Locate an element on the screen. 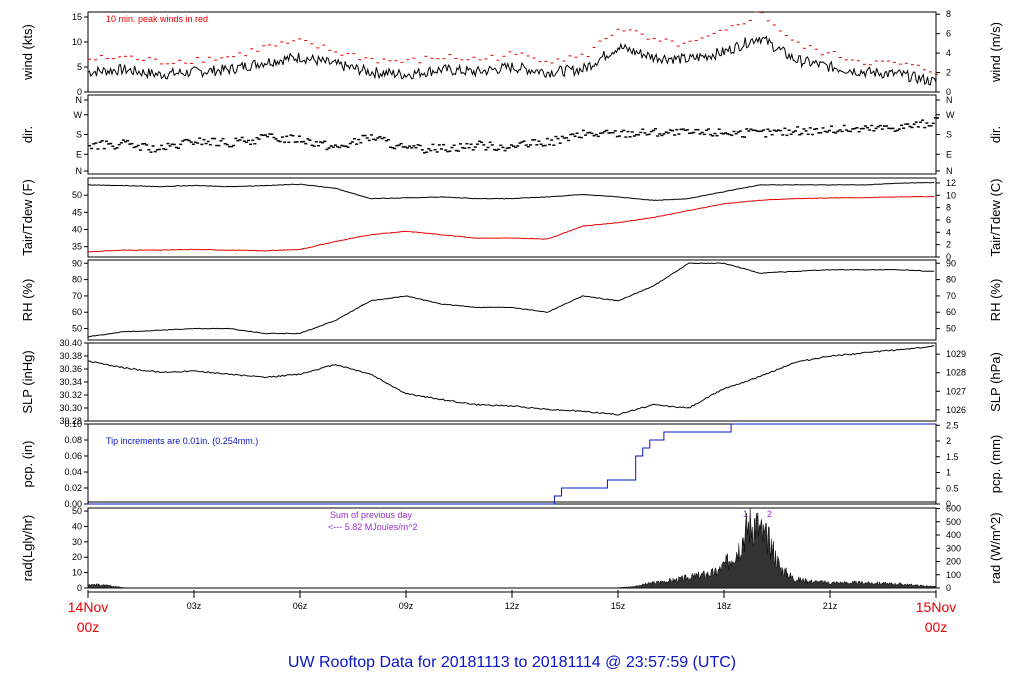 The height and width of the screenshot is (700, 1024). ytick-label-dir: S is located at coordinates (79, 135).